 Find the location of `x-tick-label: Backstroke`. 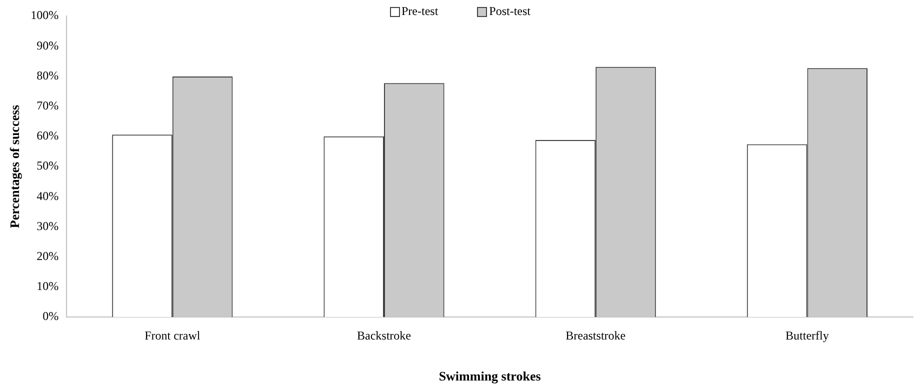

x-tick-label: Backstroke is located at coordinates (384, 335).